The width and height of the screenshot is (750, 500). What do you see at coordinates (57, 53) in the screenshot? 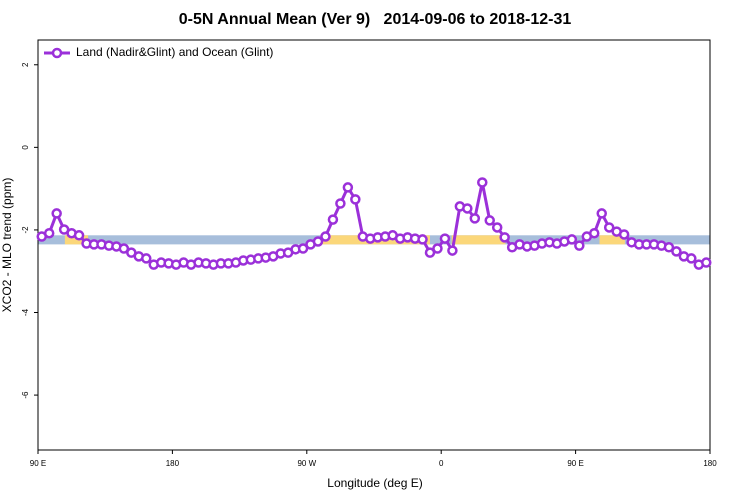
I see `legend-marker` at bounding box center [57, 53].